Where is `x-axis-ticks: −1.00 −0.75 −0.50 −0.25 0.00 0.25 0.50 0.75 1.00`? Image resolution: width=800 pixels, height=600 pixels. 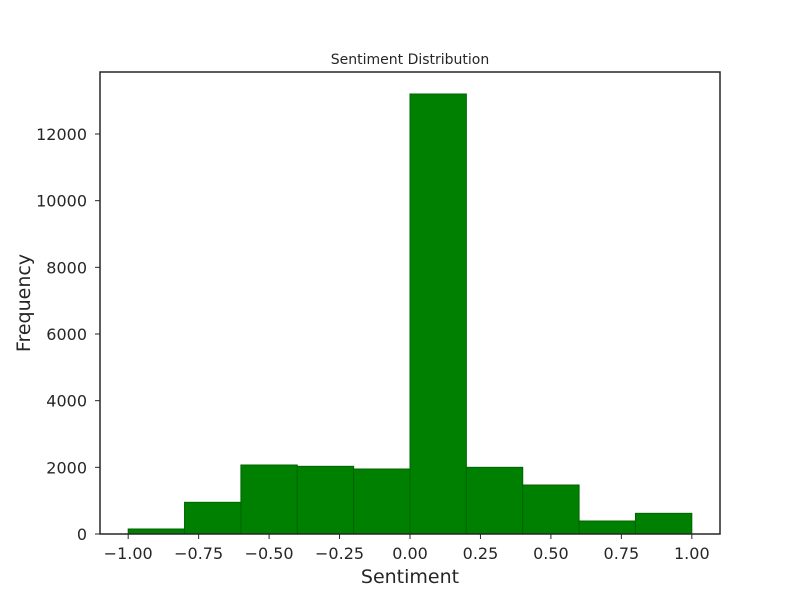 x-axis-ticks: −1.00 −0.75 −0.50 −0.25 0.00 0.25 0.50 0.75 1.00 is located at coordinates (407, 548).